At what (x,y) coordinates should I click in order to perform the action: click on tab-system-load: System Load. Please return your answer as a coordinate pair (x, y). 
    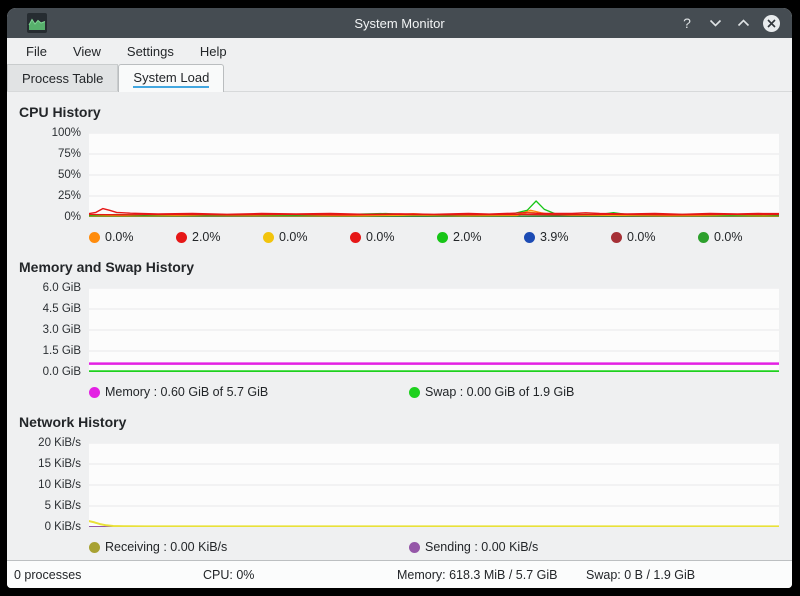
    Looking at the image, I should click on (171, 78).